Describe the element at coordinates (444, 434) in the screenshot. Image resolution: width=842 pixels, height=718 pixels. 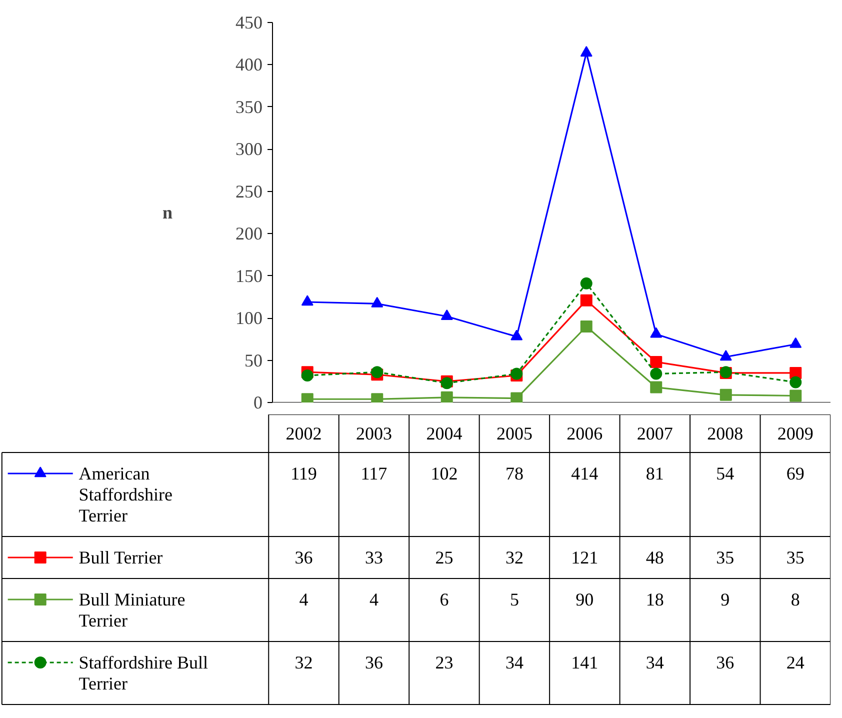
I see `x-tick-label: 2004` at that location.